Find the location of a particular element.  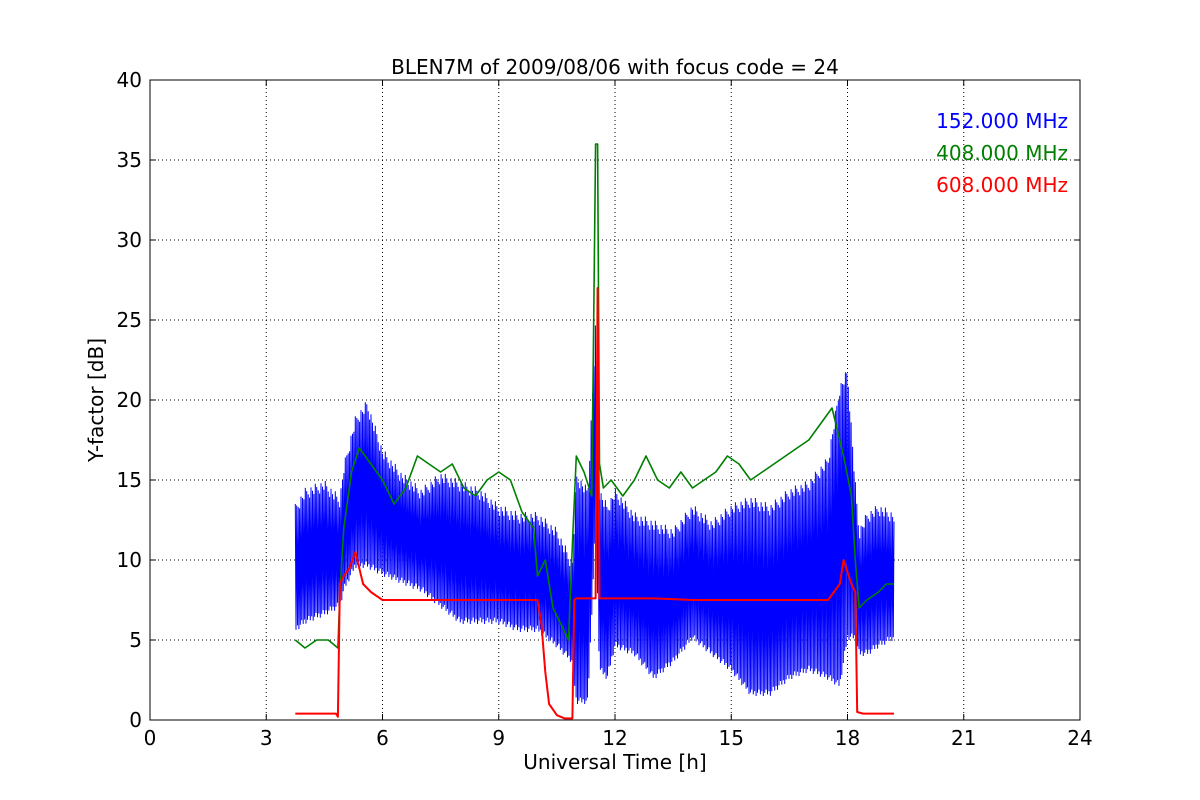

x-tick-label: 15 is located at coordinates (731, 738).